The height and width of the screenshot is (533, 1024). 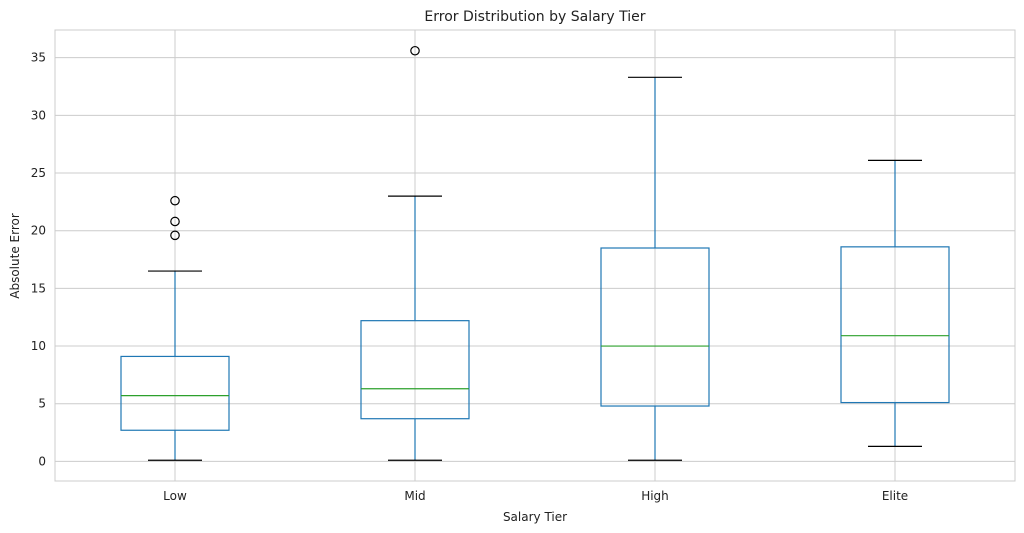 I want to click on x-axis-label: Salary Tier, so click(x=535, y=517).